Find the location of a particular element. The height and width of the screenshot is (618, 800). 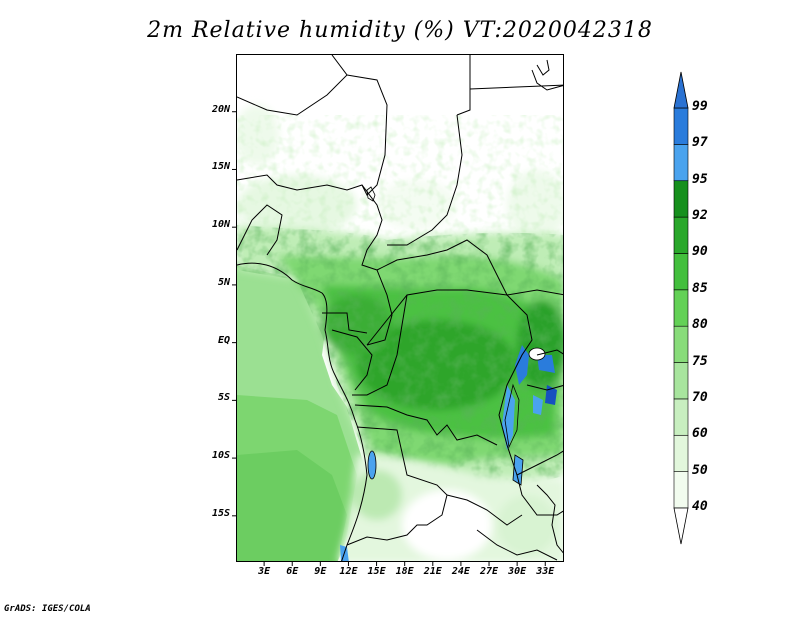

x-tick-label: 3E is located at coordinates (264, 571).